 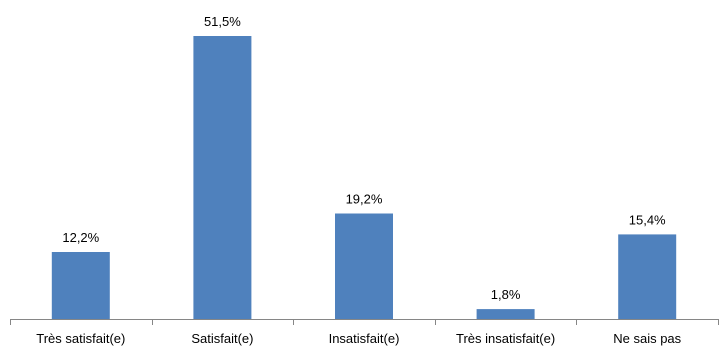 I want to click on bar-value-label: 51,5%, so click(x=222, y=21).